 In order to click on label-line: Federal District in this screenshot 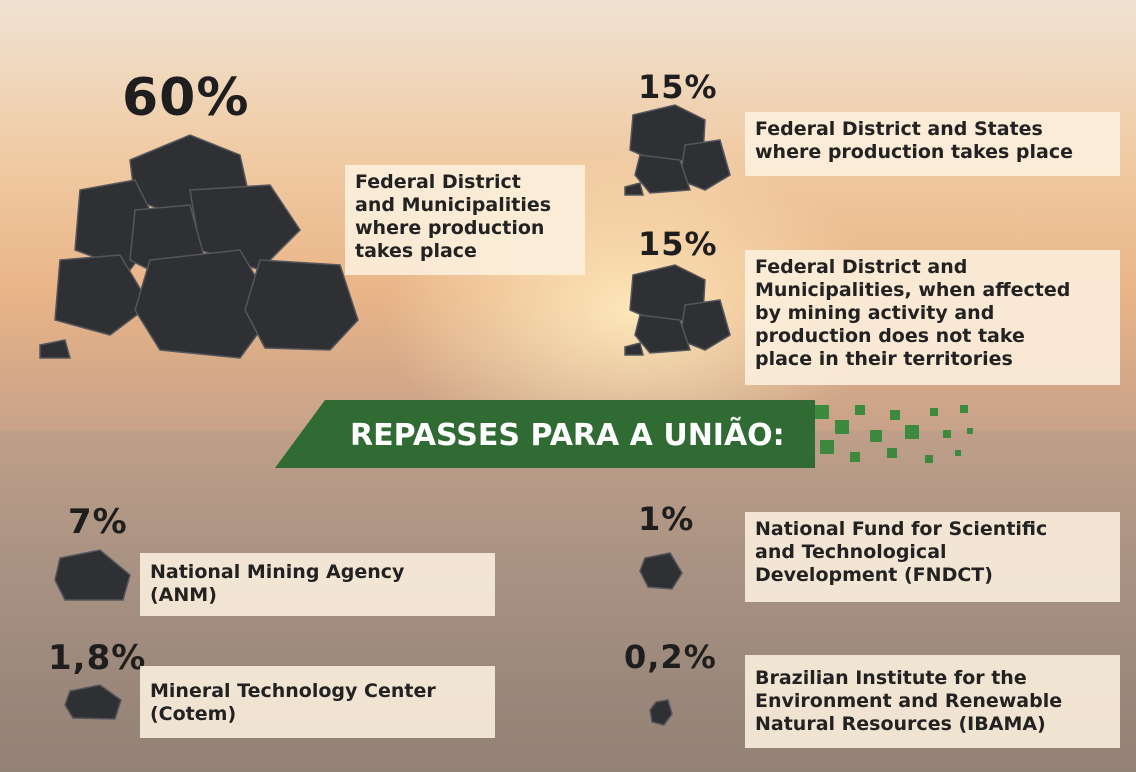, I will do `click(438, 182)`.